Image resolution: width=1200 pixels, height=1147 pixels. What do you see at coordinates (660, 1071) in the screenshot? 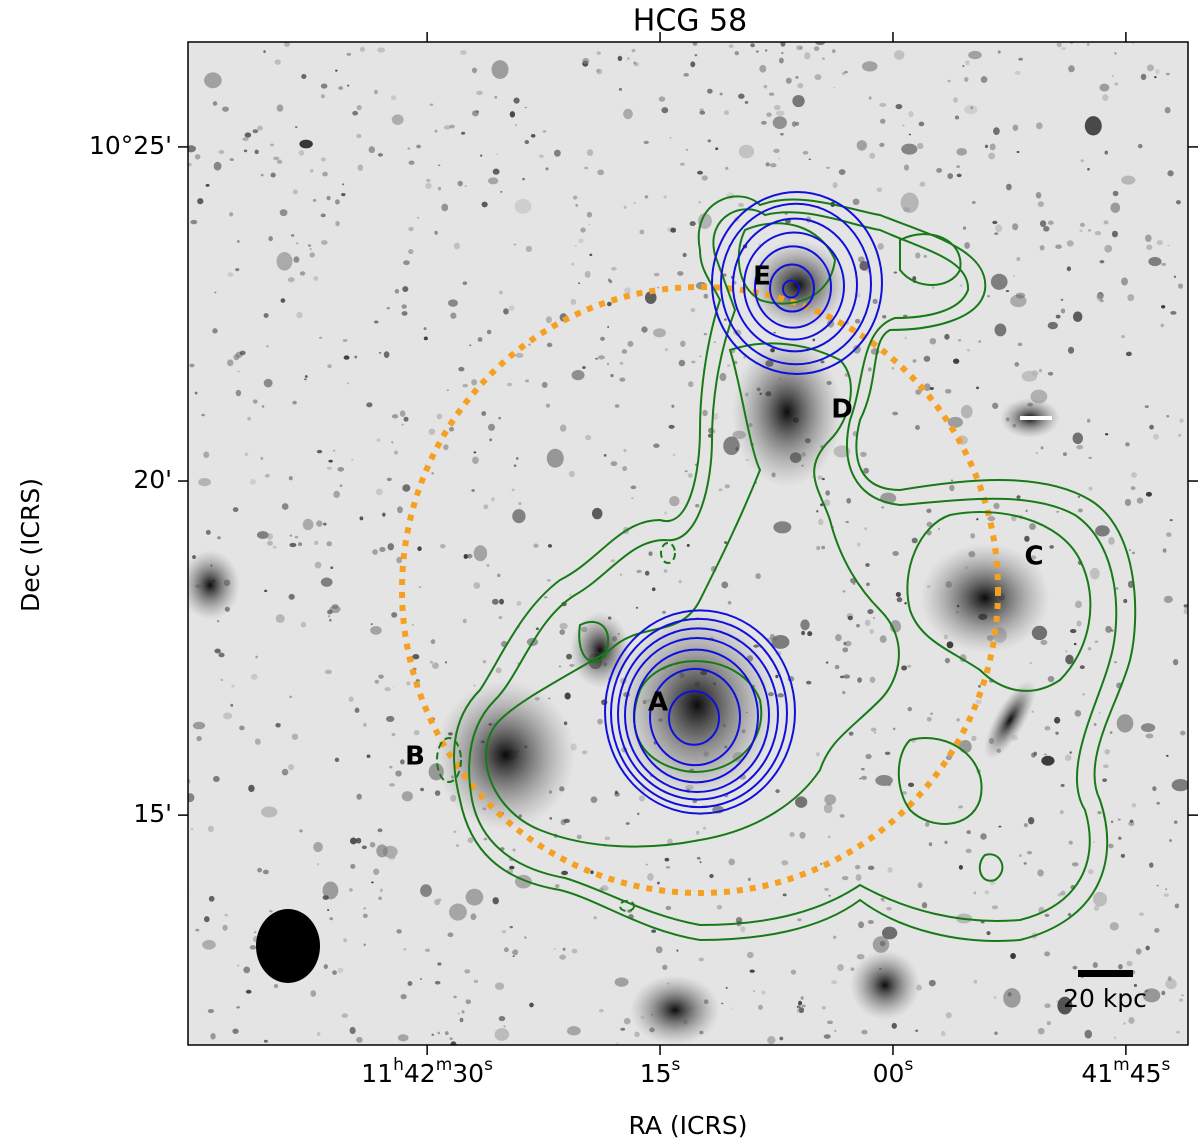
I see `x-tick-label: 15s` at bounding box center [660, 1071].